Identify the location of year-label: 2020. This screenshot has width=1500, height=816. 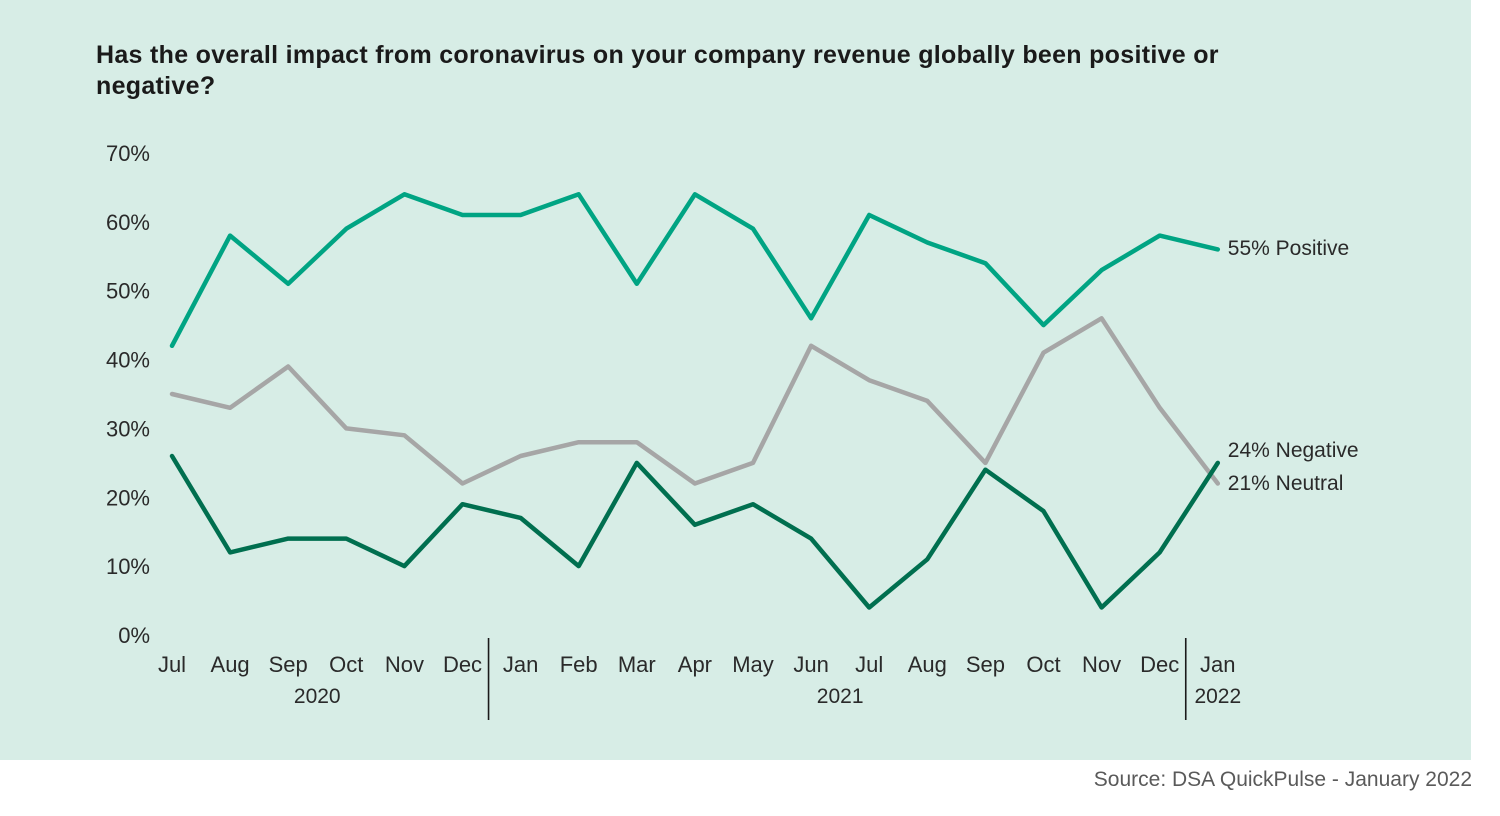
(317, 696).